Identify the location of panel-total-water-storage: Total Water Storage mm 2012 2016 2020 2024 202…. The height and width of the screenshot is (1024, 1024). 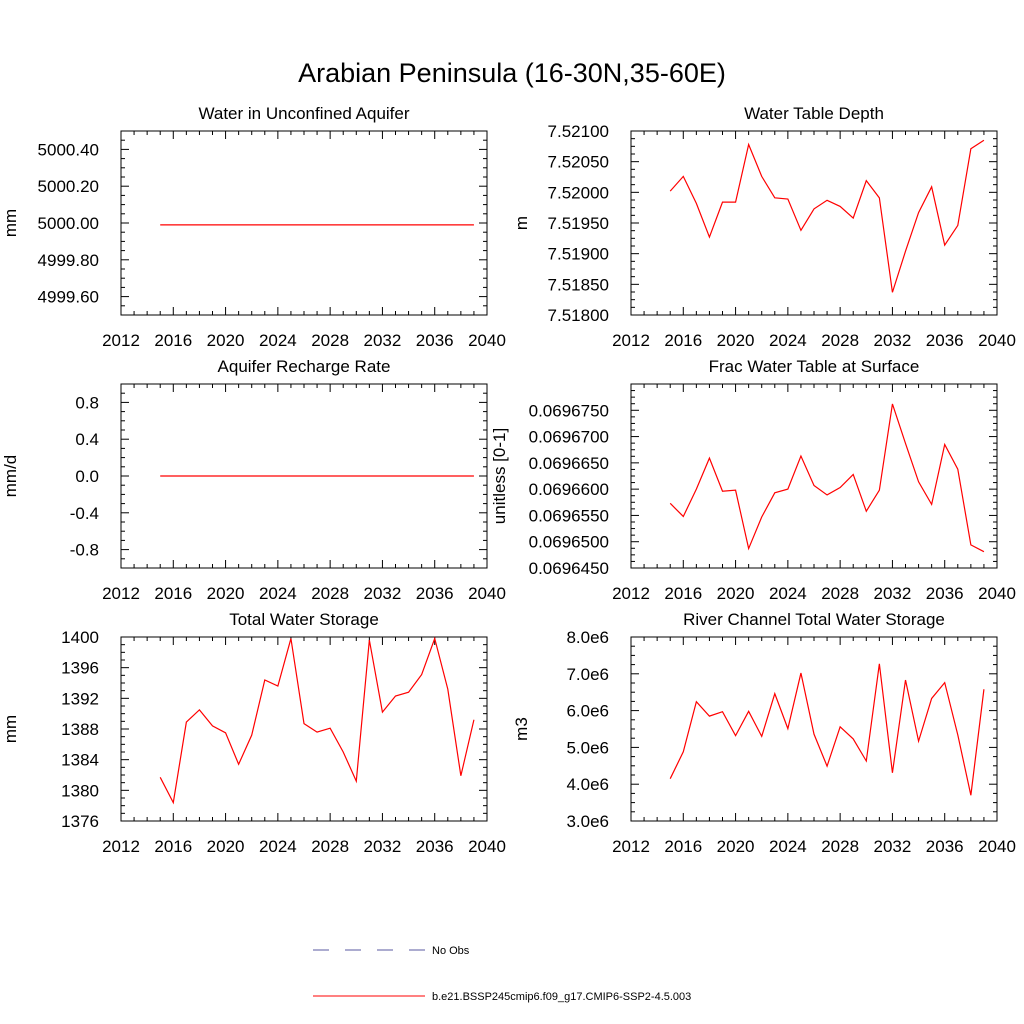
(253, 733).